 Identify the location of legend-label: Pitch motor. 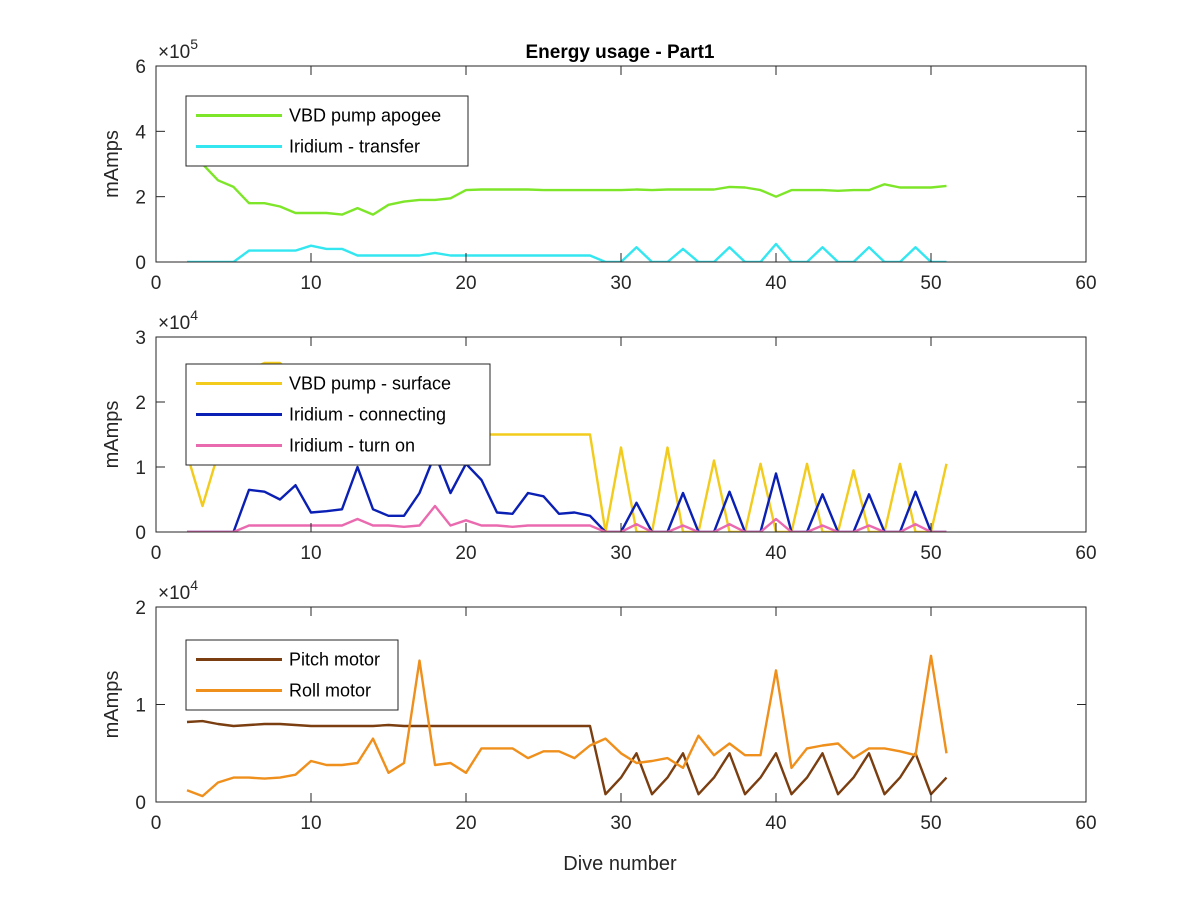
(334, 660).